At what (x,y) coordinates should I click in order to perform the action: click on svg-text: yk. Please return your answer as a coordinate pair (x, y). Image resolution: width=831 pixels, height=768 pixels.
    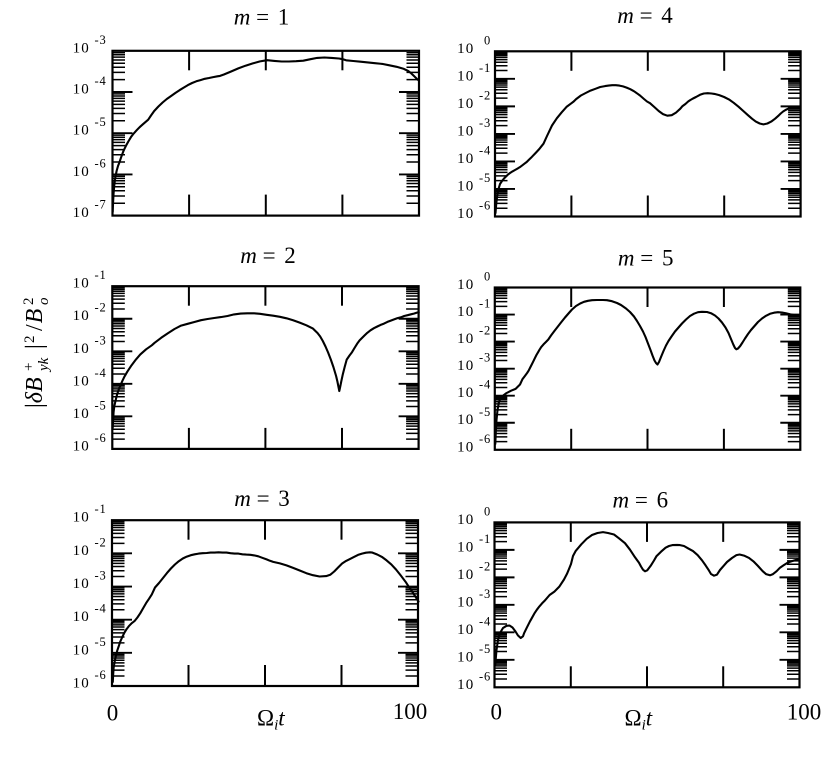
    Looking at the image, I should click on (44, 365).